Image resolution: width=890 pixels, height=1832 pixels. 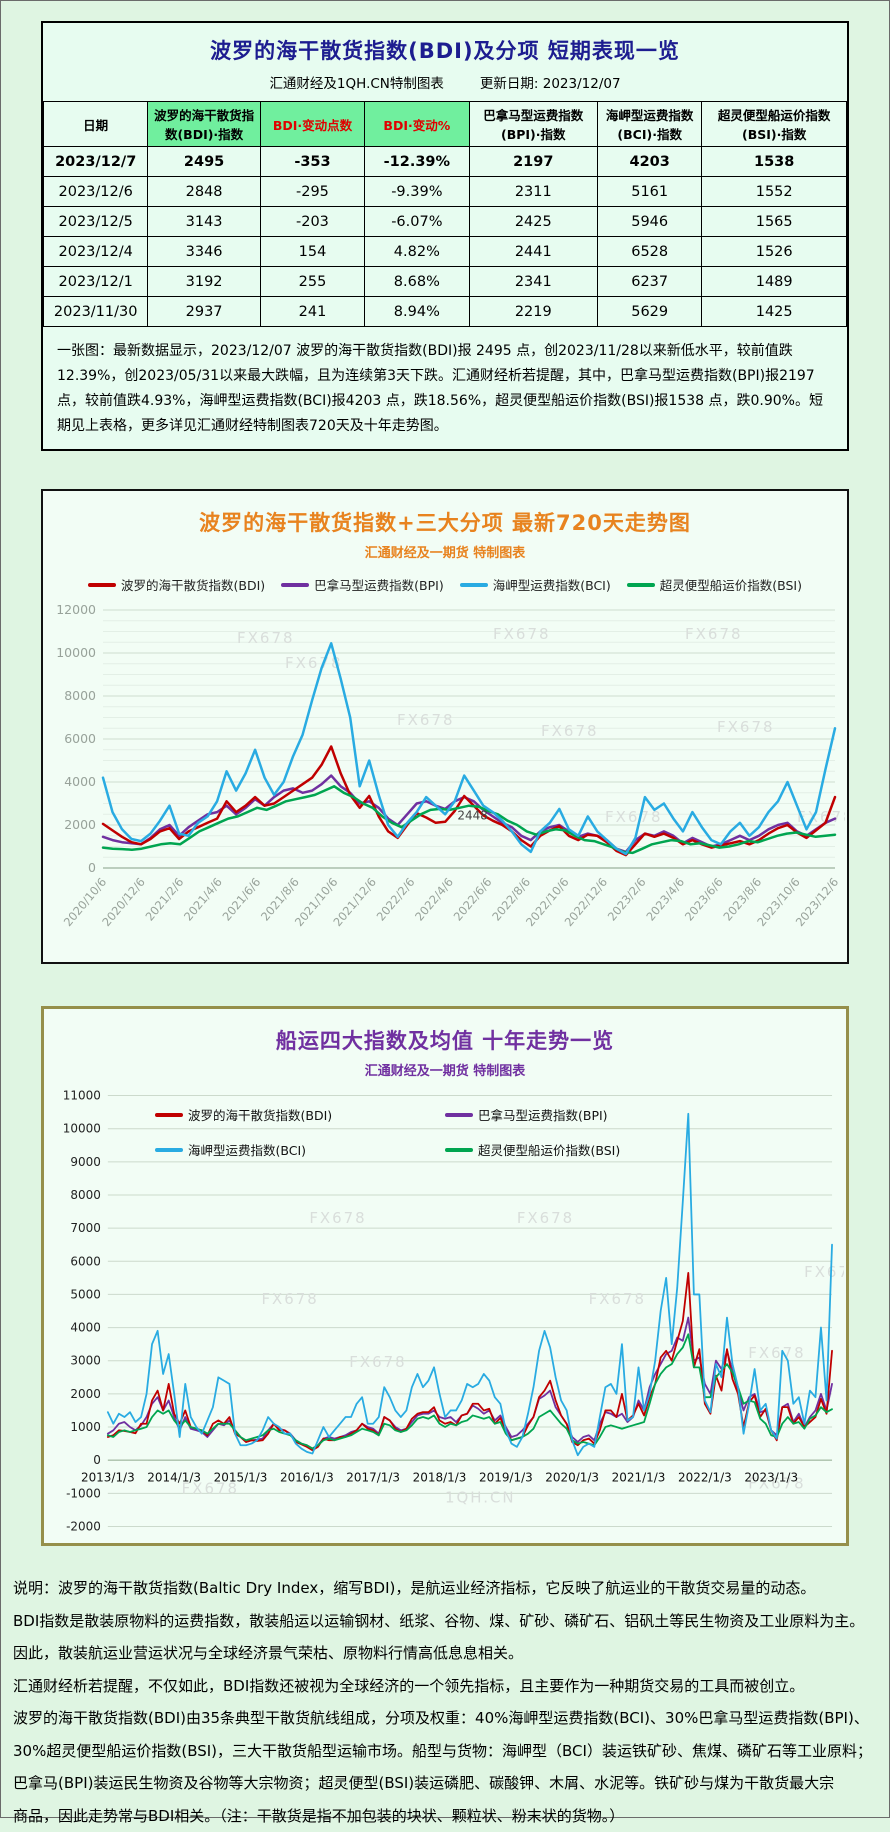 What do you see at coordinates (533, 312) in the screenshot?
I see `table-cell: 2219` at bounding box center [533, 312].